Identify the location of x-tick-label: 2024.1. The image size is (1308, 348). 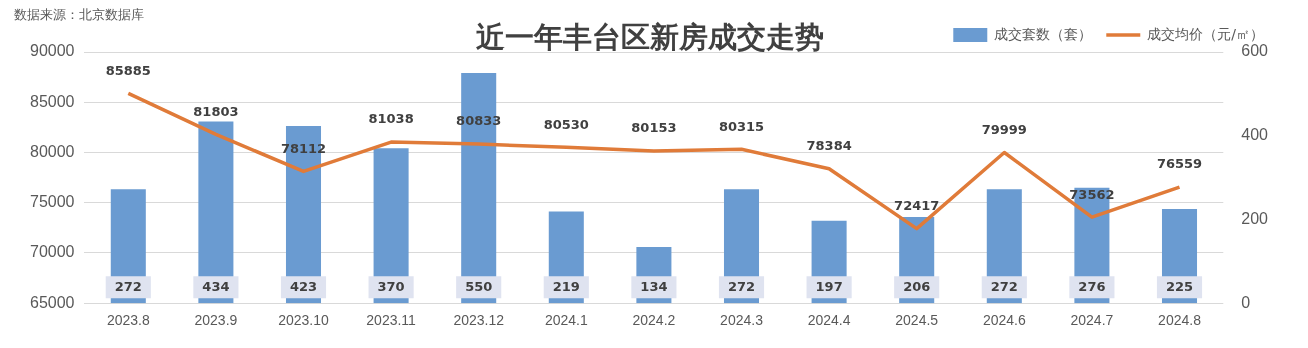
(566, 320).